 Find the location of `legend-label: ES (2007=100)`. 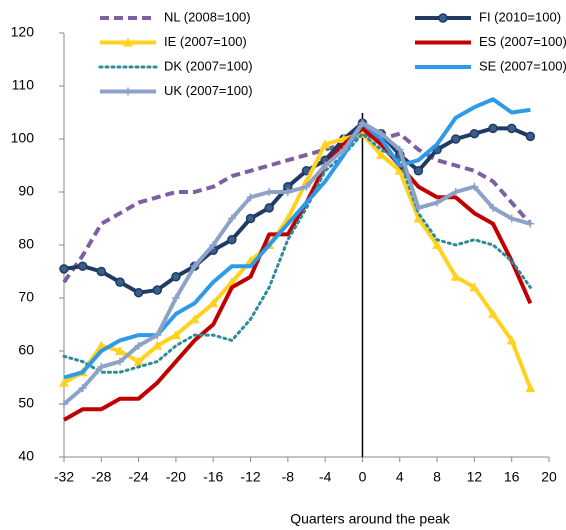

legend-label: ES (2007=100) is located at coordinates (522, 41).